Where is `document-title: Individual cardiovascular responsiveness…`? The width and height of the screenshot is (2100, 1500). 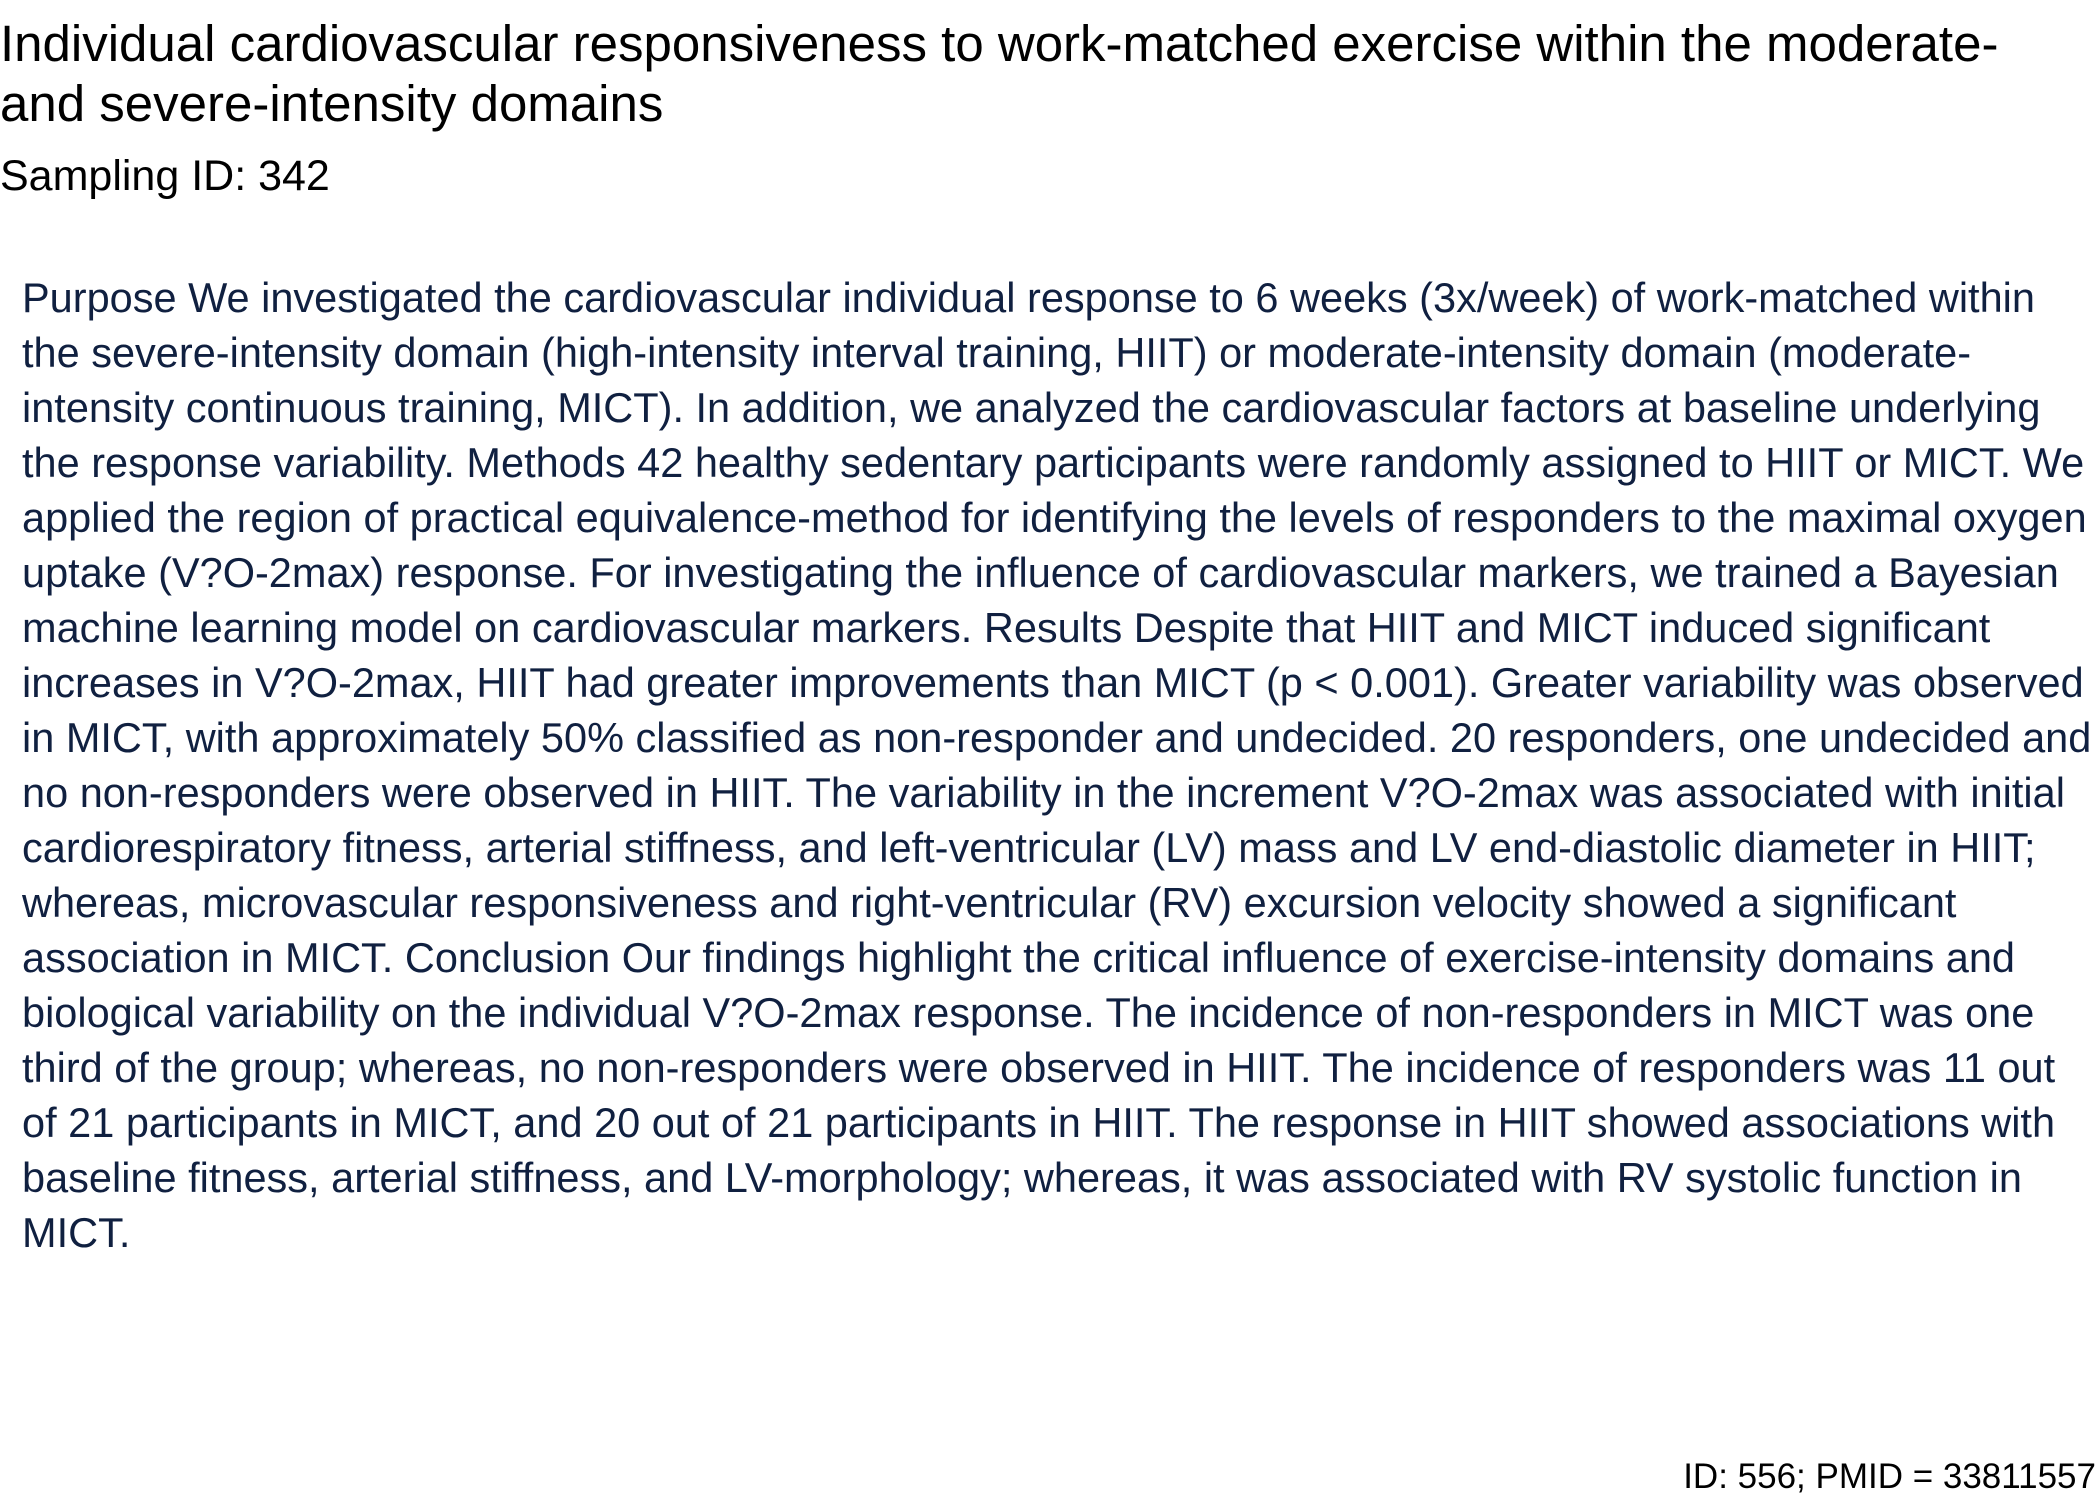
document-title: Individual cardiovascular responsiveness… is located at coordinates (999, 73).